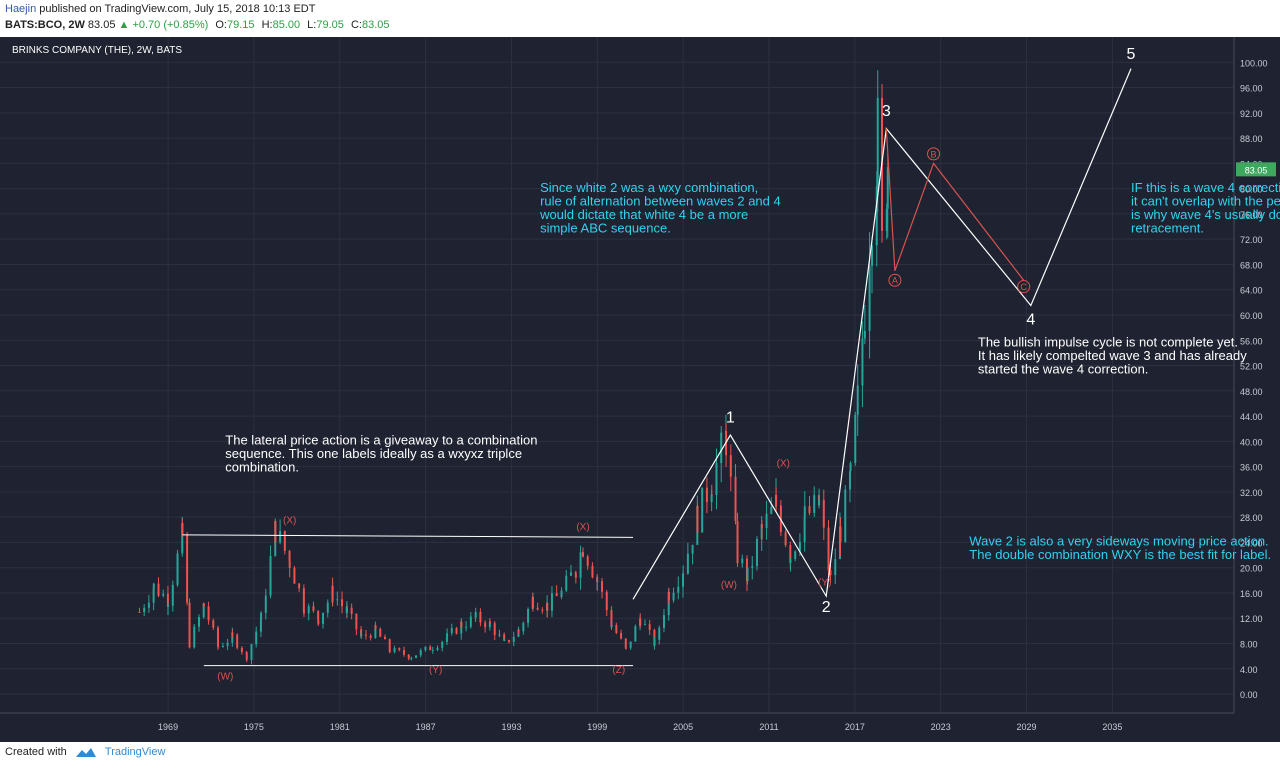 This screenshot has height=768, width=1280. Describe the element at coordinates (36, 752) in the screenshot. I see `created-with-text: Created with` at that location.